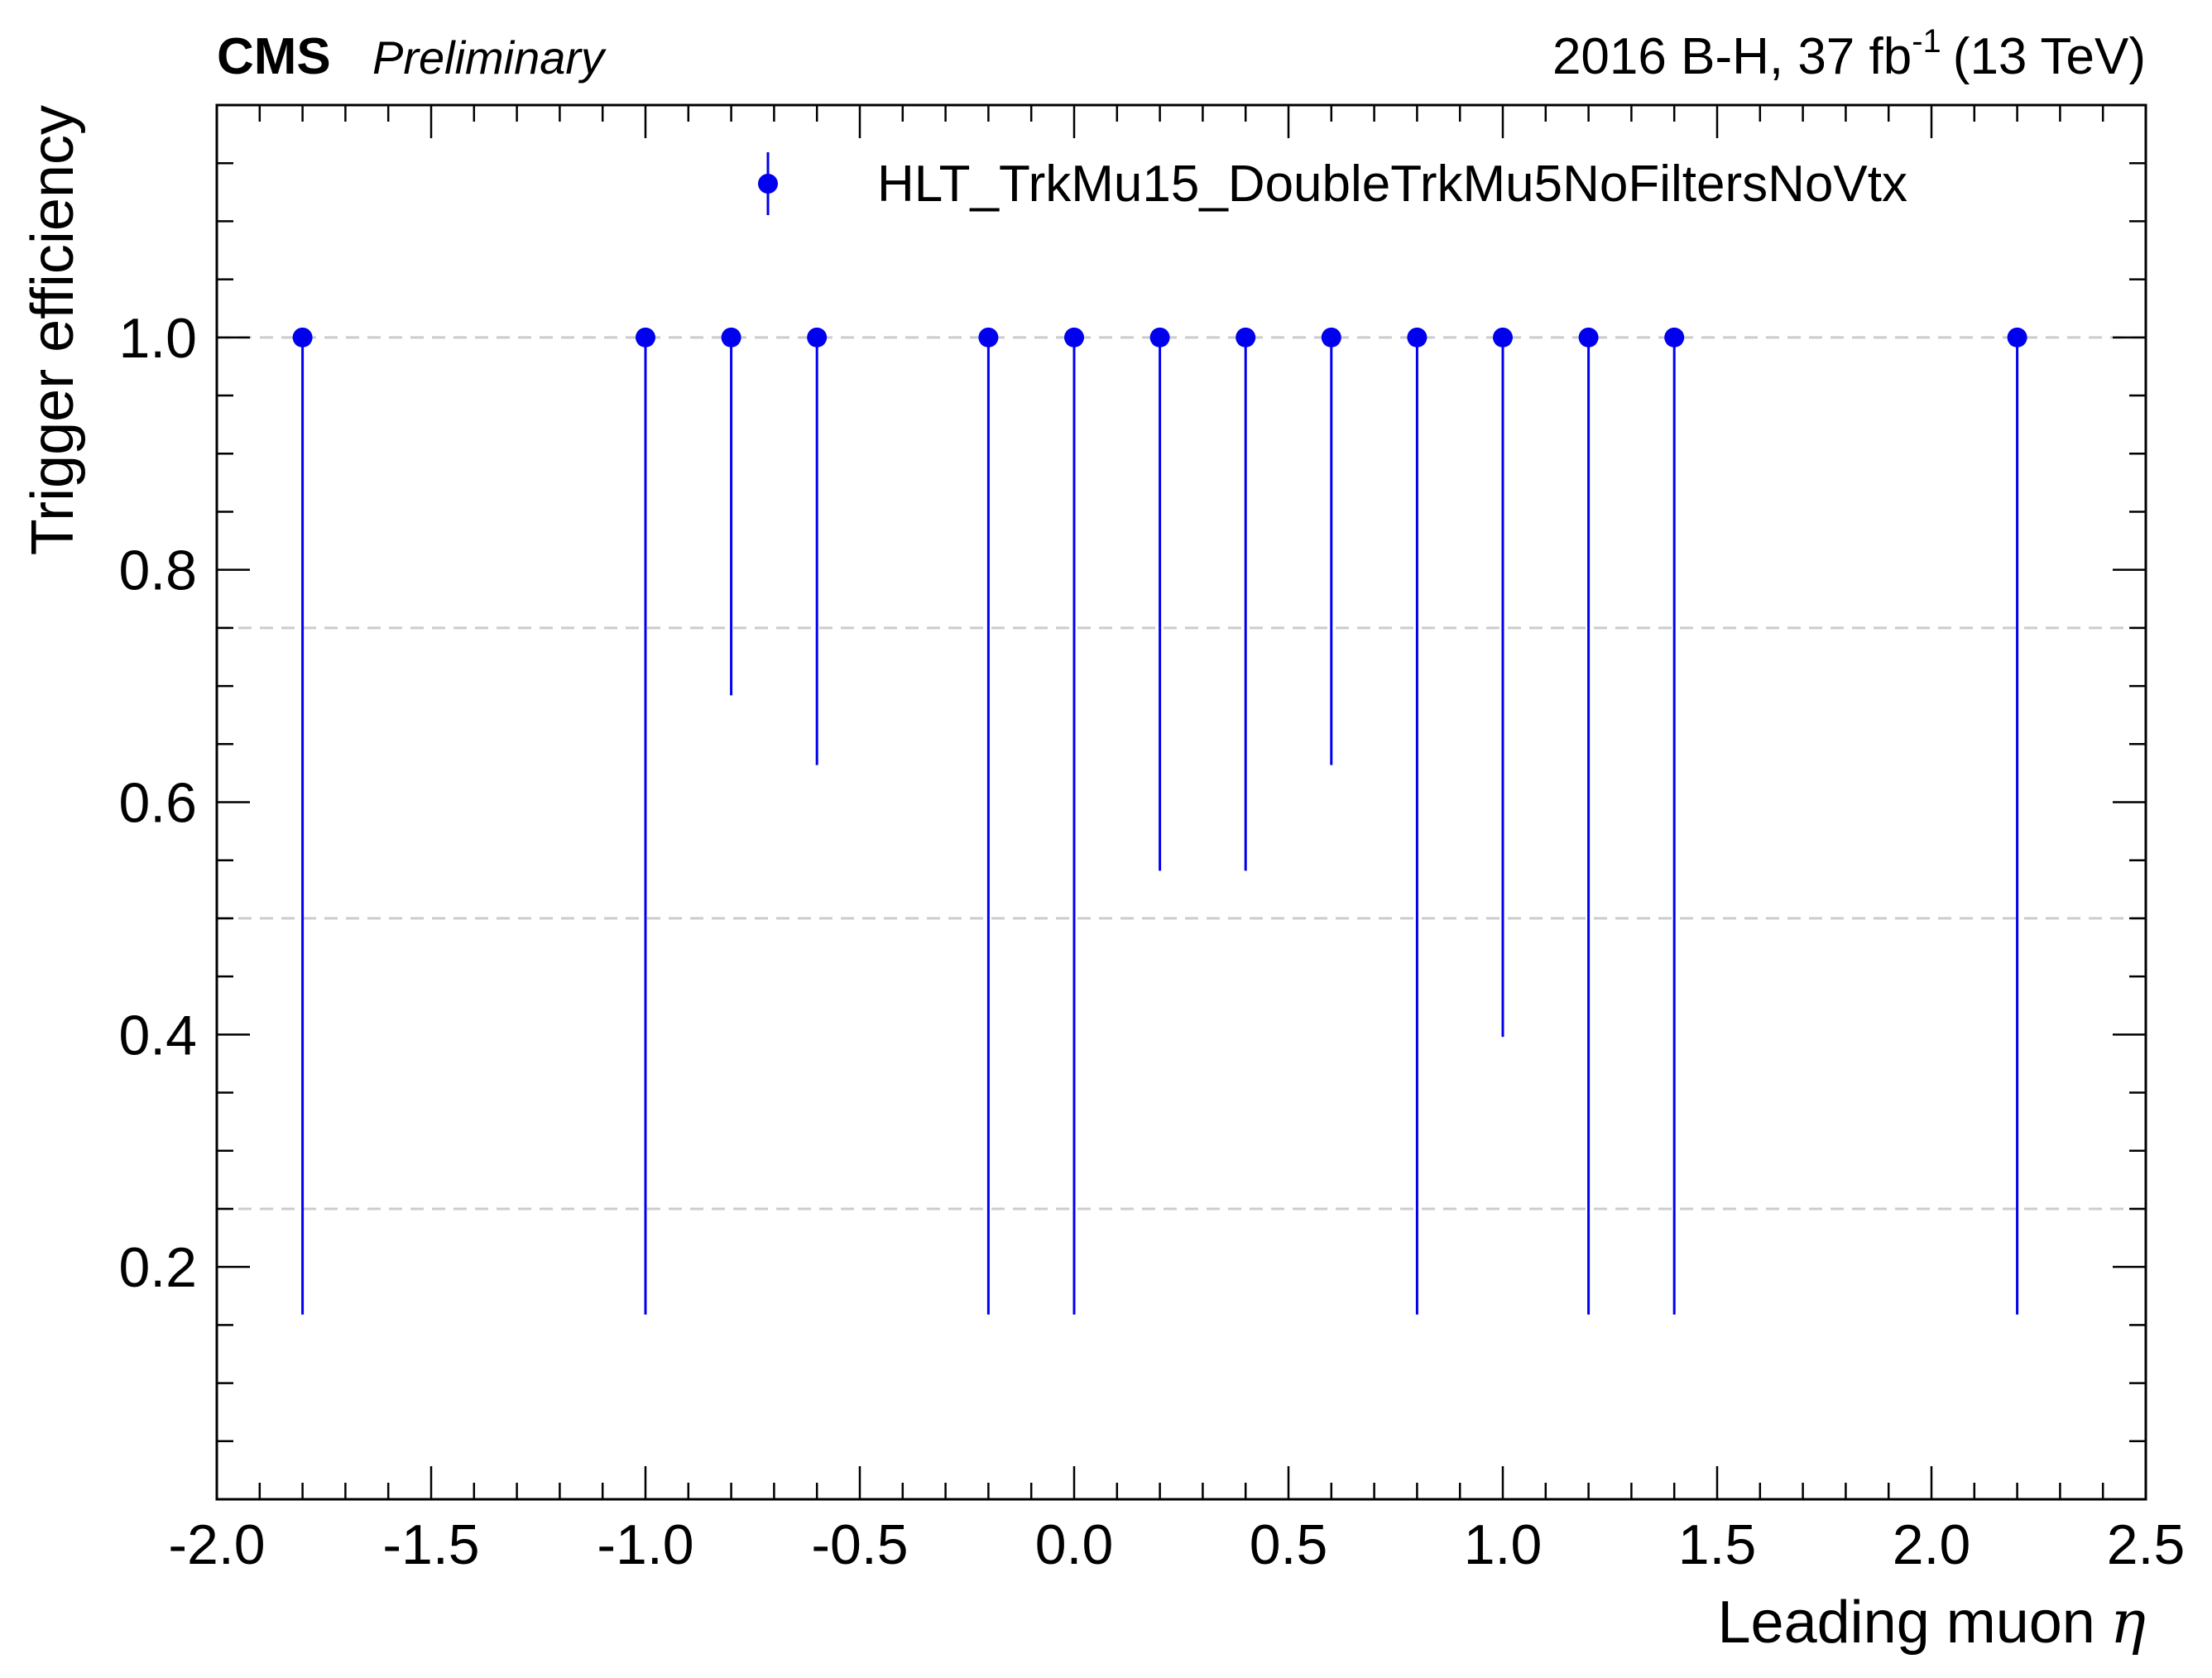 This screenshot has height=1678, width=2212. Describe the element at coordinates (1503, 1544) in the screenshot. I see `x-tick-label: 1.0` at that location.